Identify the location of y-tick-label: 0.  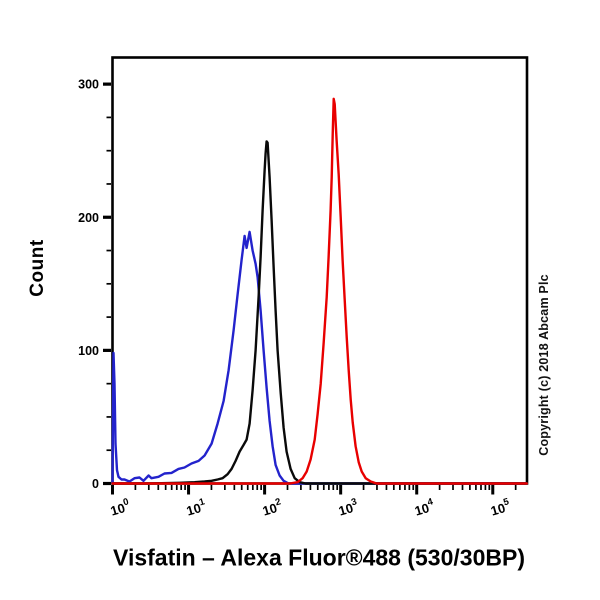
(95, 484).